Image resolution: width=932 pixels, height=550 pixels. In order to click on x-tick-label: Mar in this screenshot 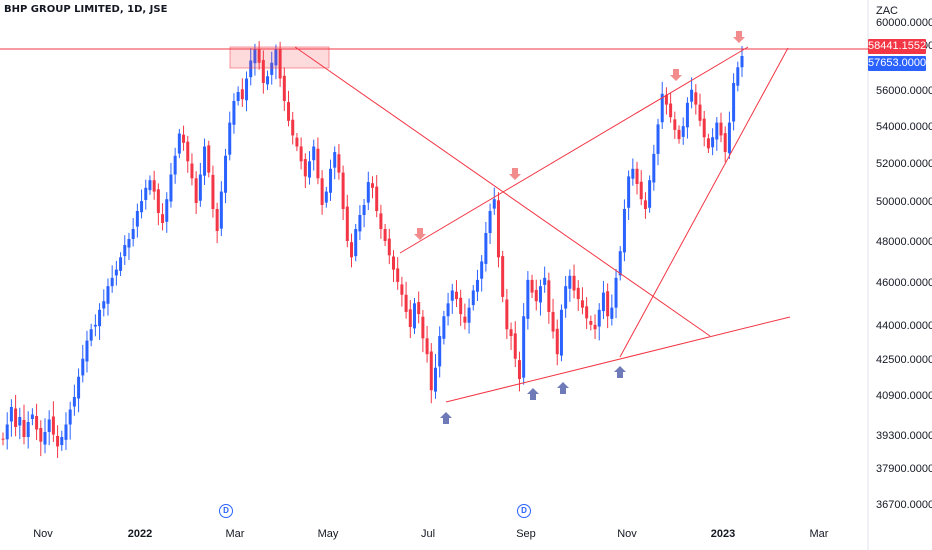, I will do `click(819, 534)`.